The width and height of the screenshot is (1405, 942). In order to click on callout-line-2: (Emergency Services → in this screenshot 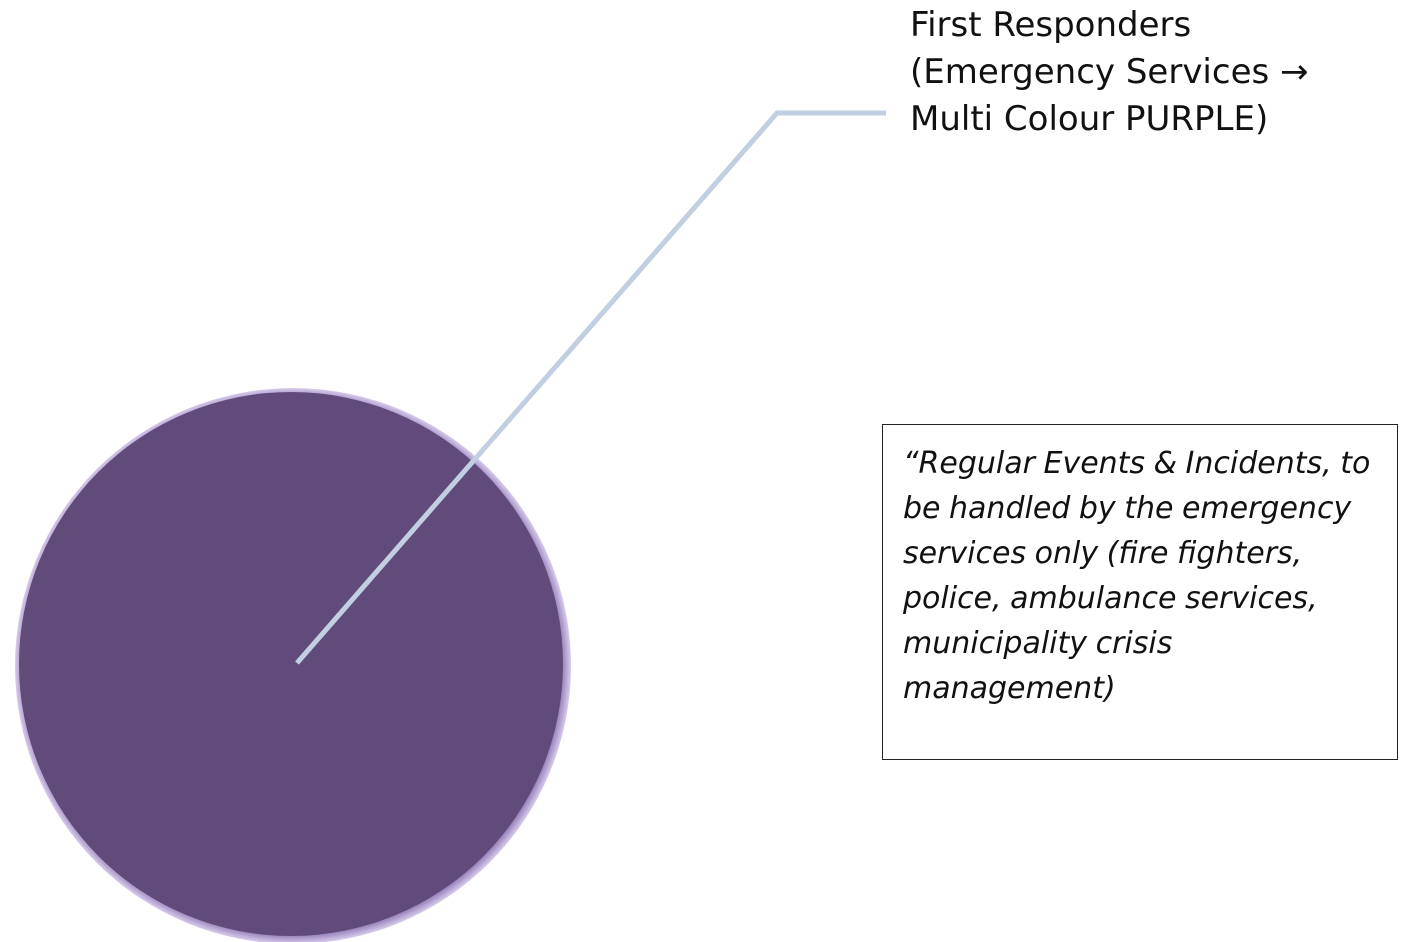, I will do `click(1109, 72)`.